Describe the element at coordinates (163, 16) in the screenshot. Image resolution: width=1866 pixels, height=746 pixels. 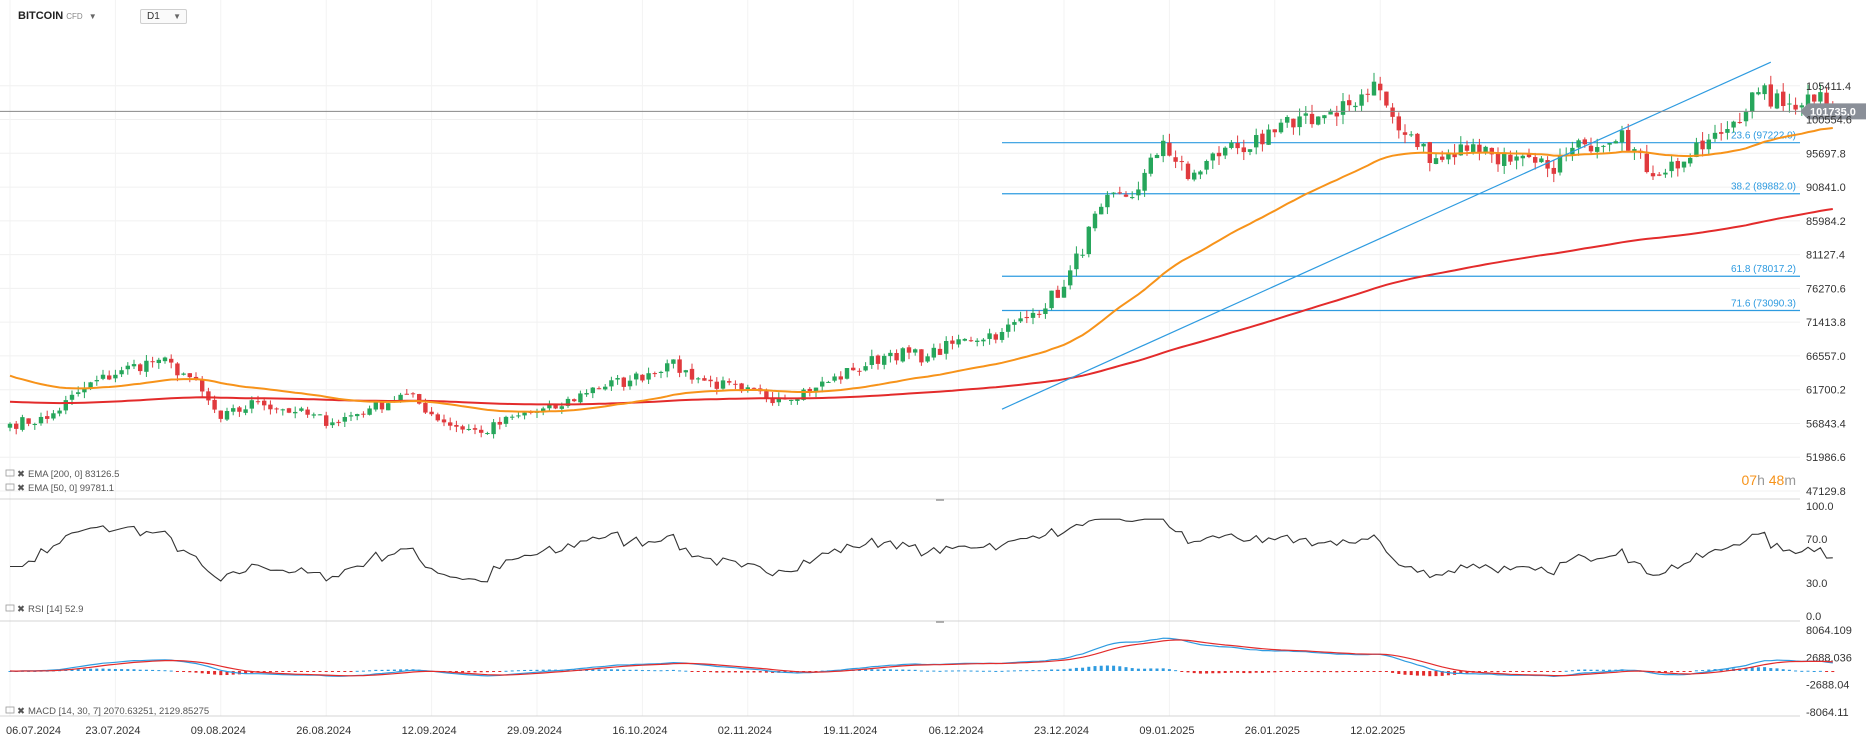
I see `timeframe-select: D1 ▼` at that location.